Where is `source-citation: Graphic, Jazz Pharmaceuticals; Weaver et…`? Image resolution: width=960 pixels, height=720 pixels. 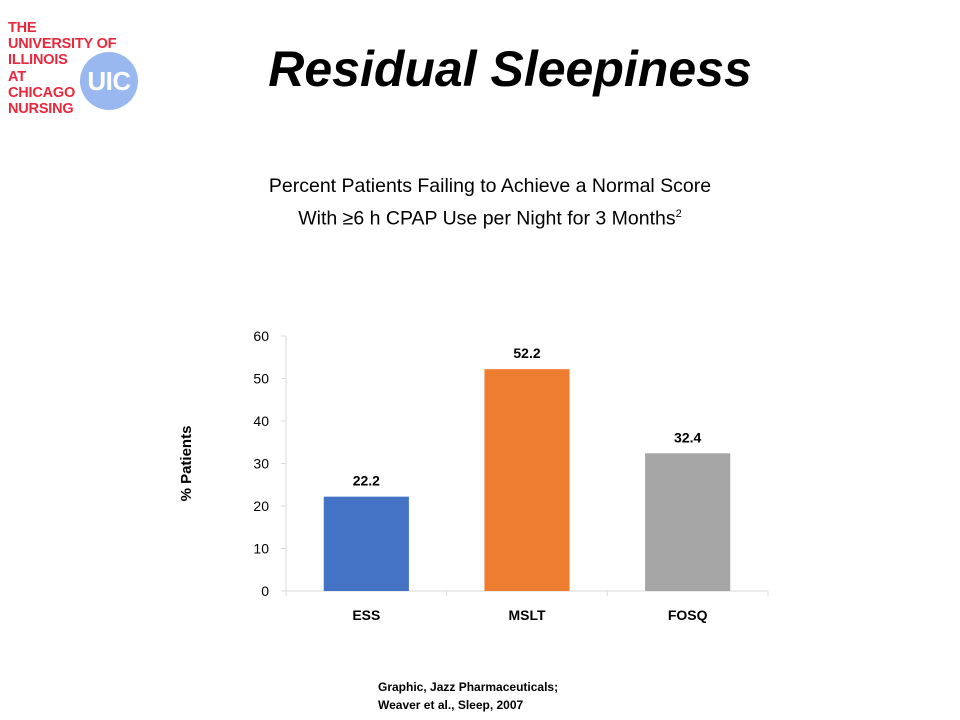
source-citation: Graphic, Jazz Pharmaceuticals; Weaver et… is located at coordinates (468, 696).